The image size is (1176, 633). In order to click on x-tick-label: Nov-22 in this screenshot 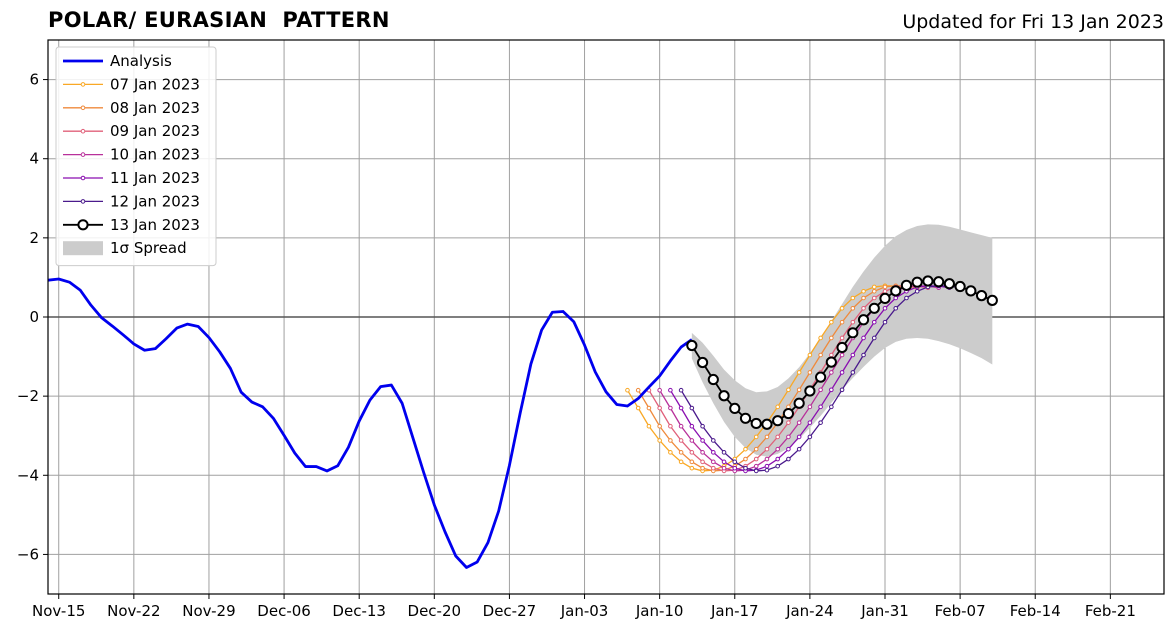, I will do `click(133, 611)`.